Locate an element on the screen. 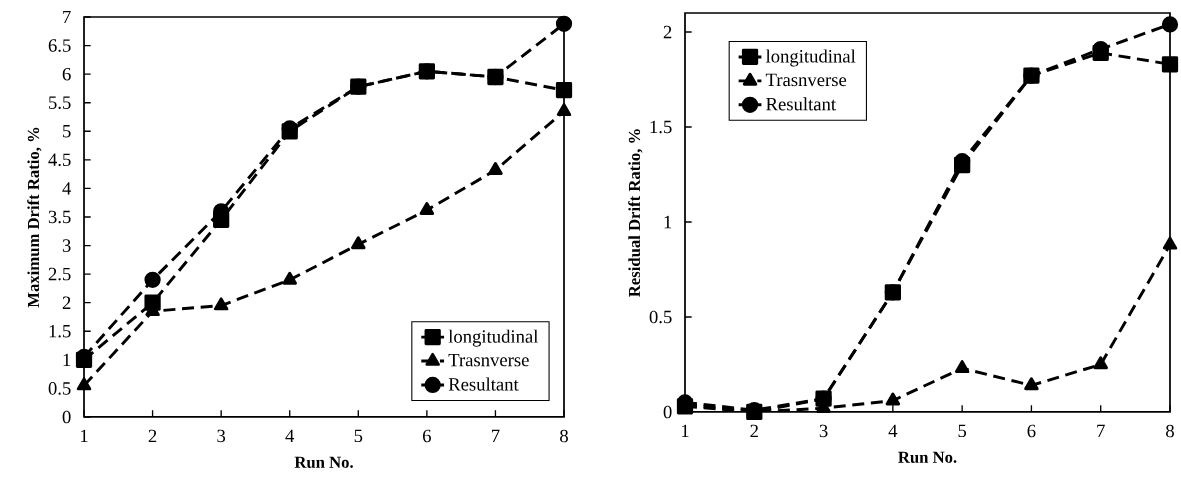 The image size is (1181, 492). y-axis-title: Maximum Drift Ratio, % is located at coordinates (34, 217).